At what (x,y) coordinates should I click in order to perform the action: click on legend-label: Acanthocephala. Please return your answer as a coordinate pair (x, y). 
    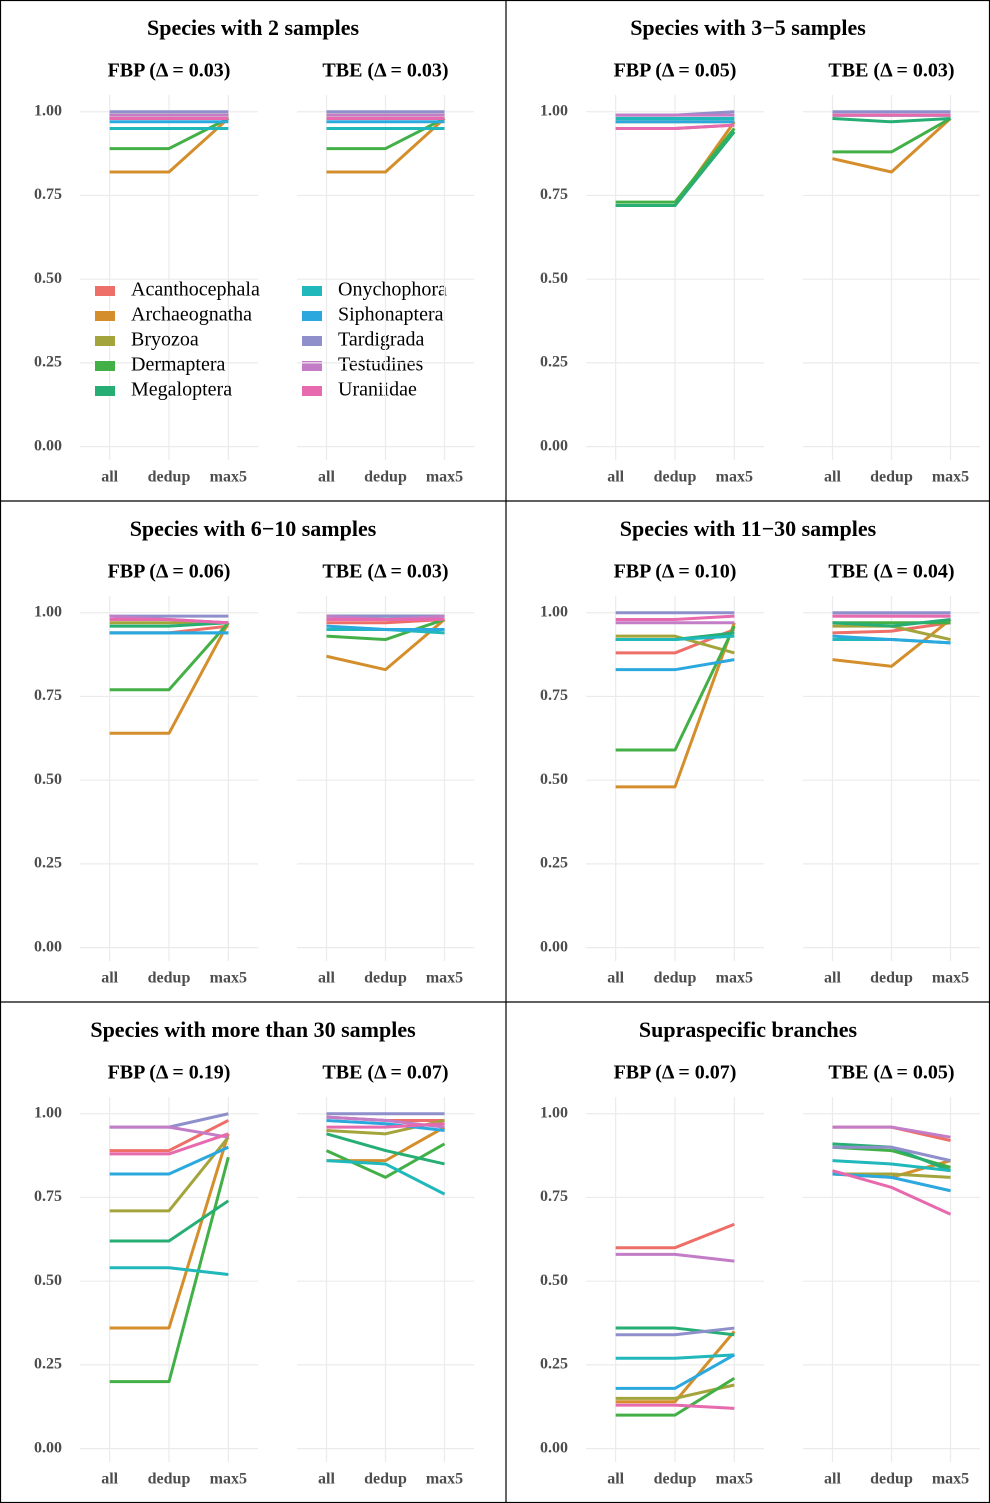
    Looking at the image, I should click on (195, 290).